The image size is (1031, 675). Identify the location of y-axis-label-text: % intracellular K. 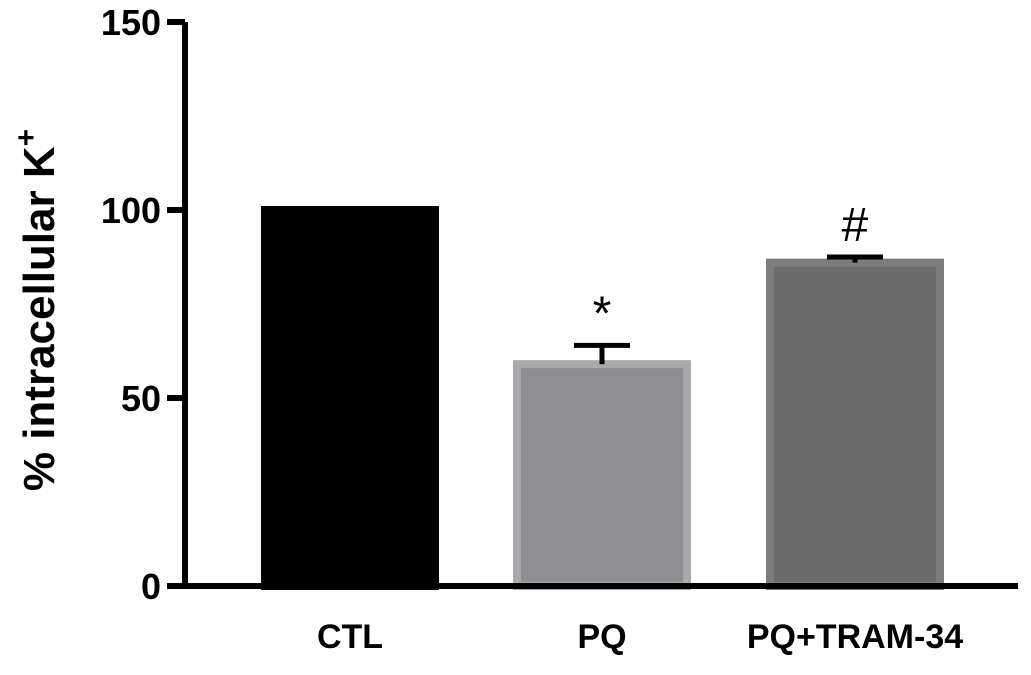
(39, 318).